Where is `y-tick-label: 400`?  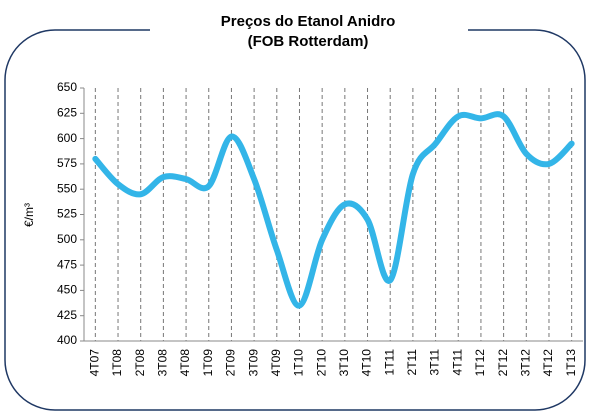
y-tick-label: 400 is located at coordinates (67, 340).